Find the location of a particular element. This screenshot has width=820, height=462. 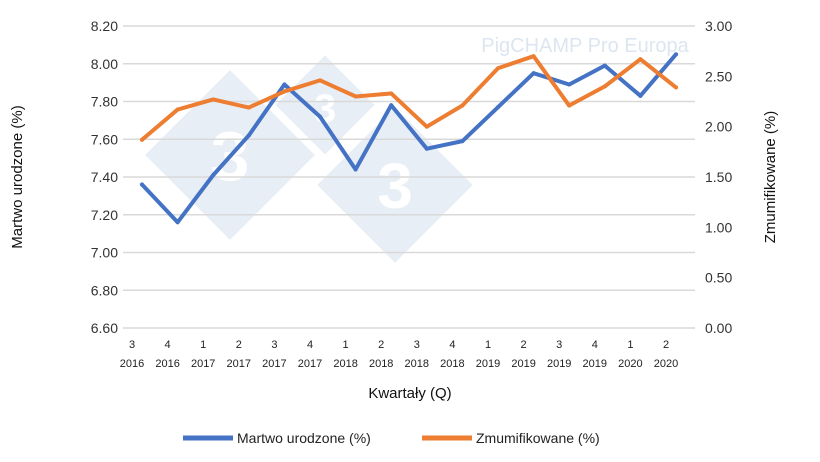

watermark-text: PigCHAMP Pro Europa is located at coordinates (585, 46).